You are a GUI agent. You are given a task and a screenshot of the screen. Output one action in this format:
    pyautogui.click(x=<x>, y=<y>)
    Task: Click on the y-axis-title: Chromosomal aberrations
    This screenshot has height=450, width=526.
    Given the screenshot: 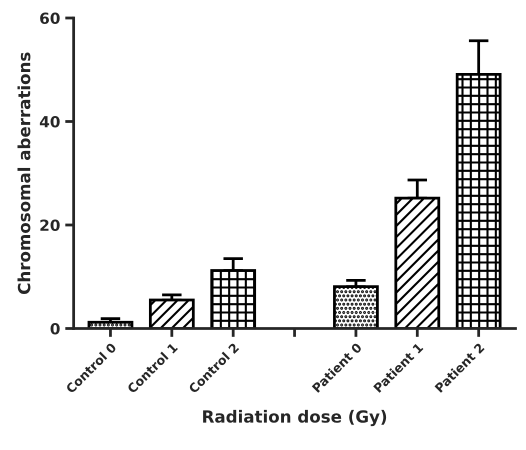 What is the action you would take?
    pyautogui.click(x=24, y=173)
    